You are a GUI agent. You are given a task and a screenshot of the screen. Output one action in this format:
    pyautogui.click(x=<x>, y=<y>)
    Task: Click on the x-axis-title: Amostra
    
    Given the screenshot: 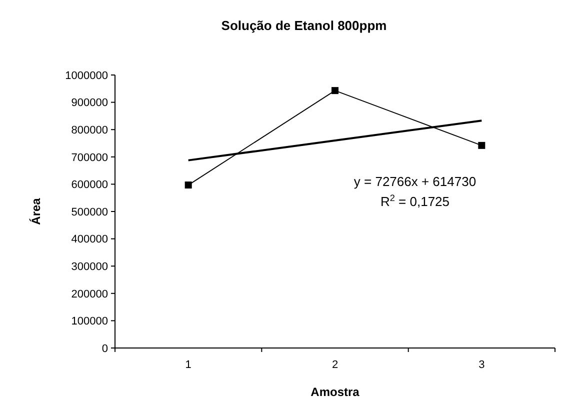 What is the action you would take?
    pyautogui.click(x=335, y=392)
    